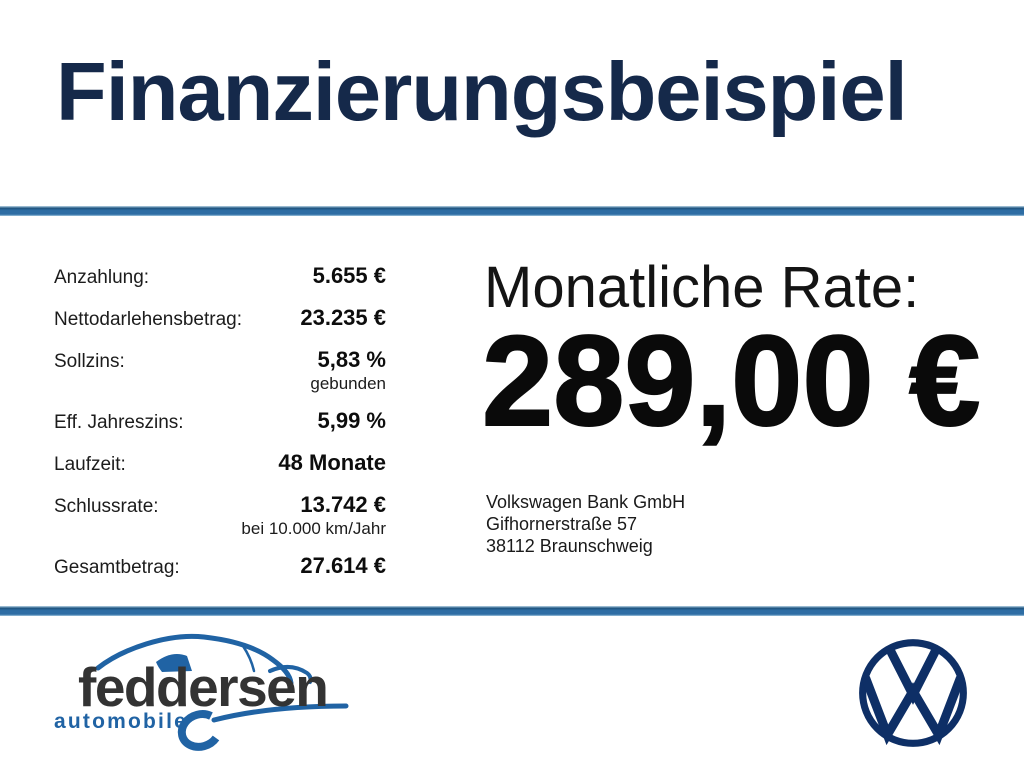 The width and height of the screenshot is (1024, 768). I want to click on bottom-divider-line, so click(512, 611).